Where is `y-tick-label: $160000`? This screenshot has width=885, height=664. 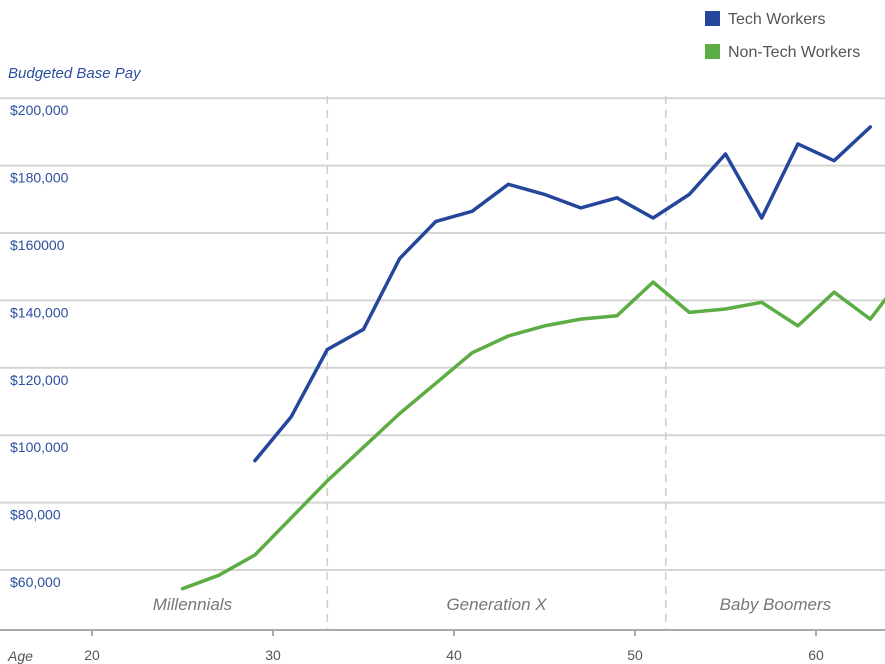
y-tick-label: $160000 is located at coordinates (37, 245).